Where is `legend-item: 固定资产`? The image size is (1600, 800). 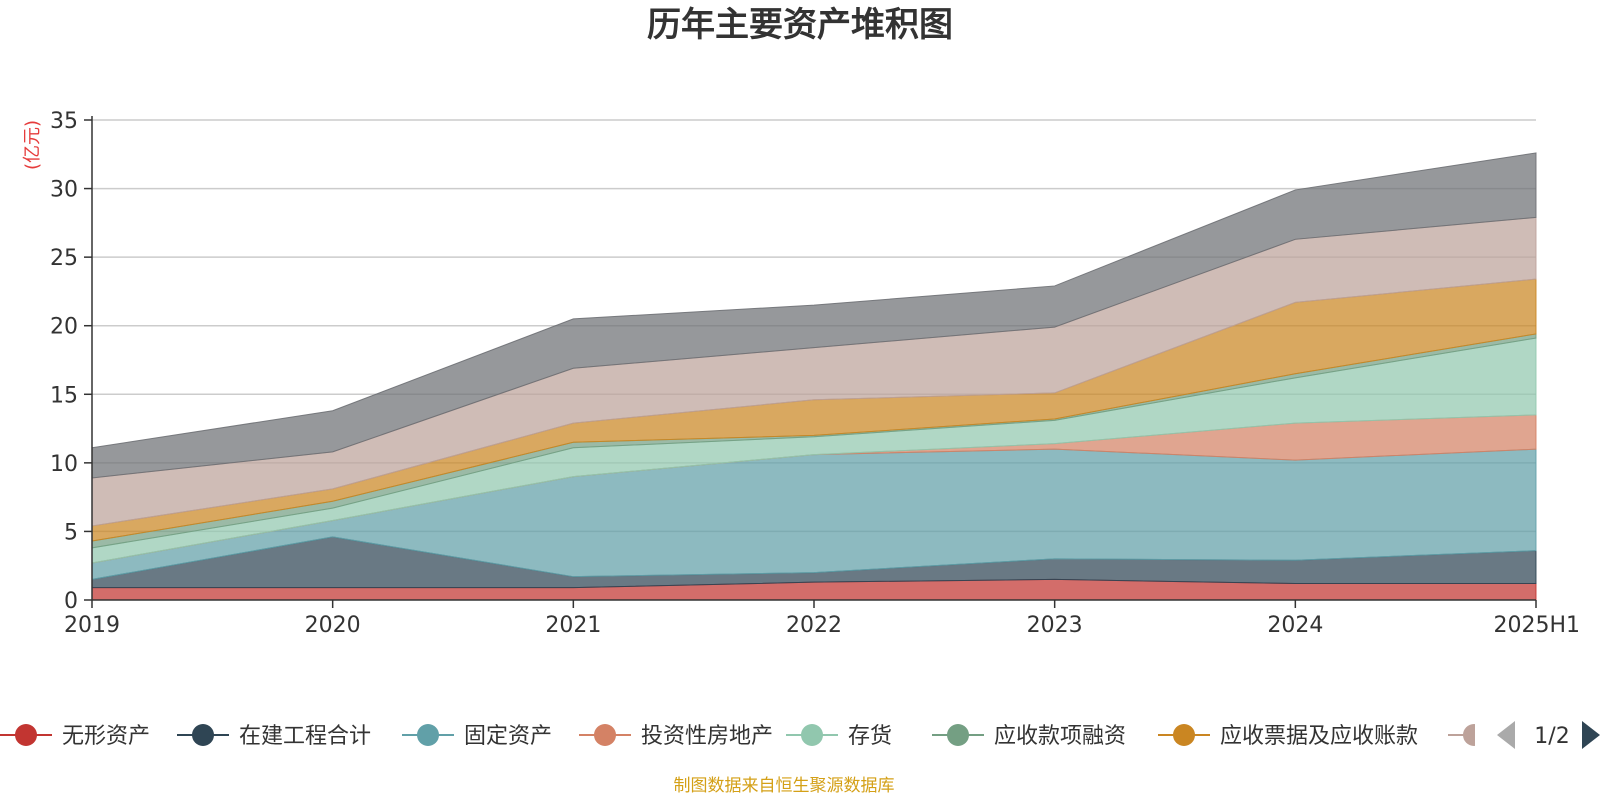
legend-item: 固定资产 is located at coordinates (477, 736).